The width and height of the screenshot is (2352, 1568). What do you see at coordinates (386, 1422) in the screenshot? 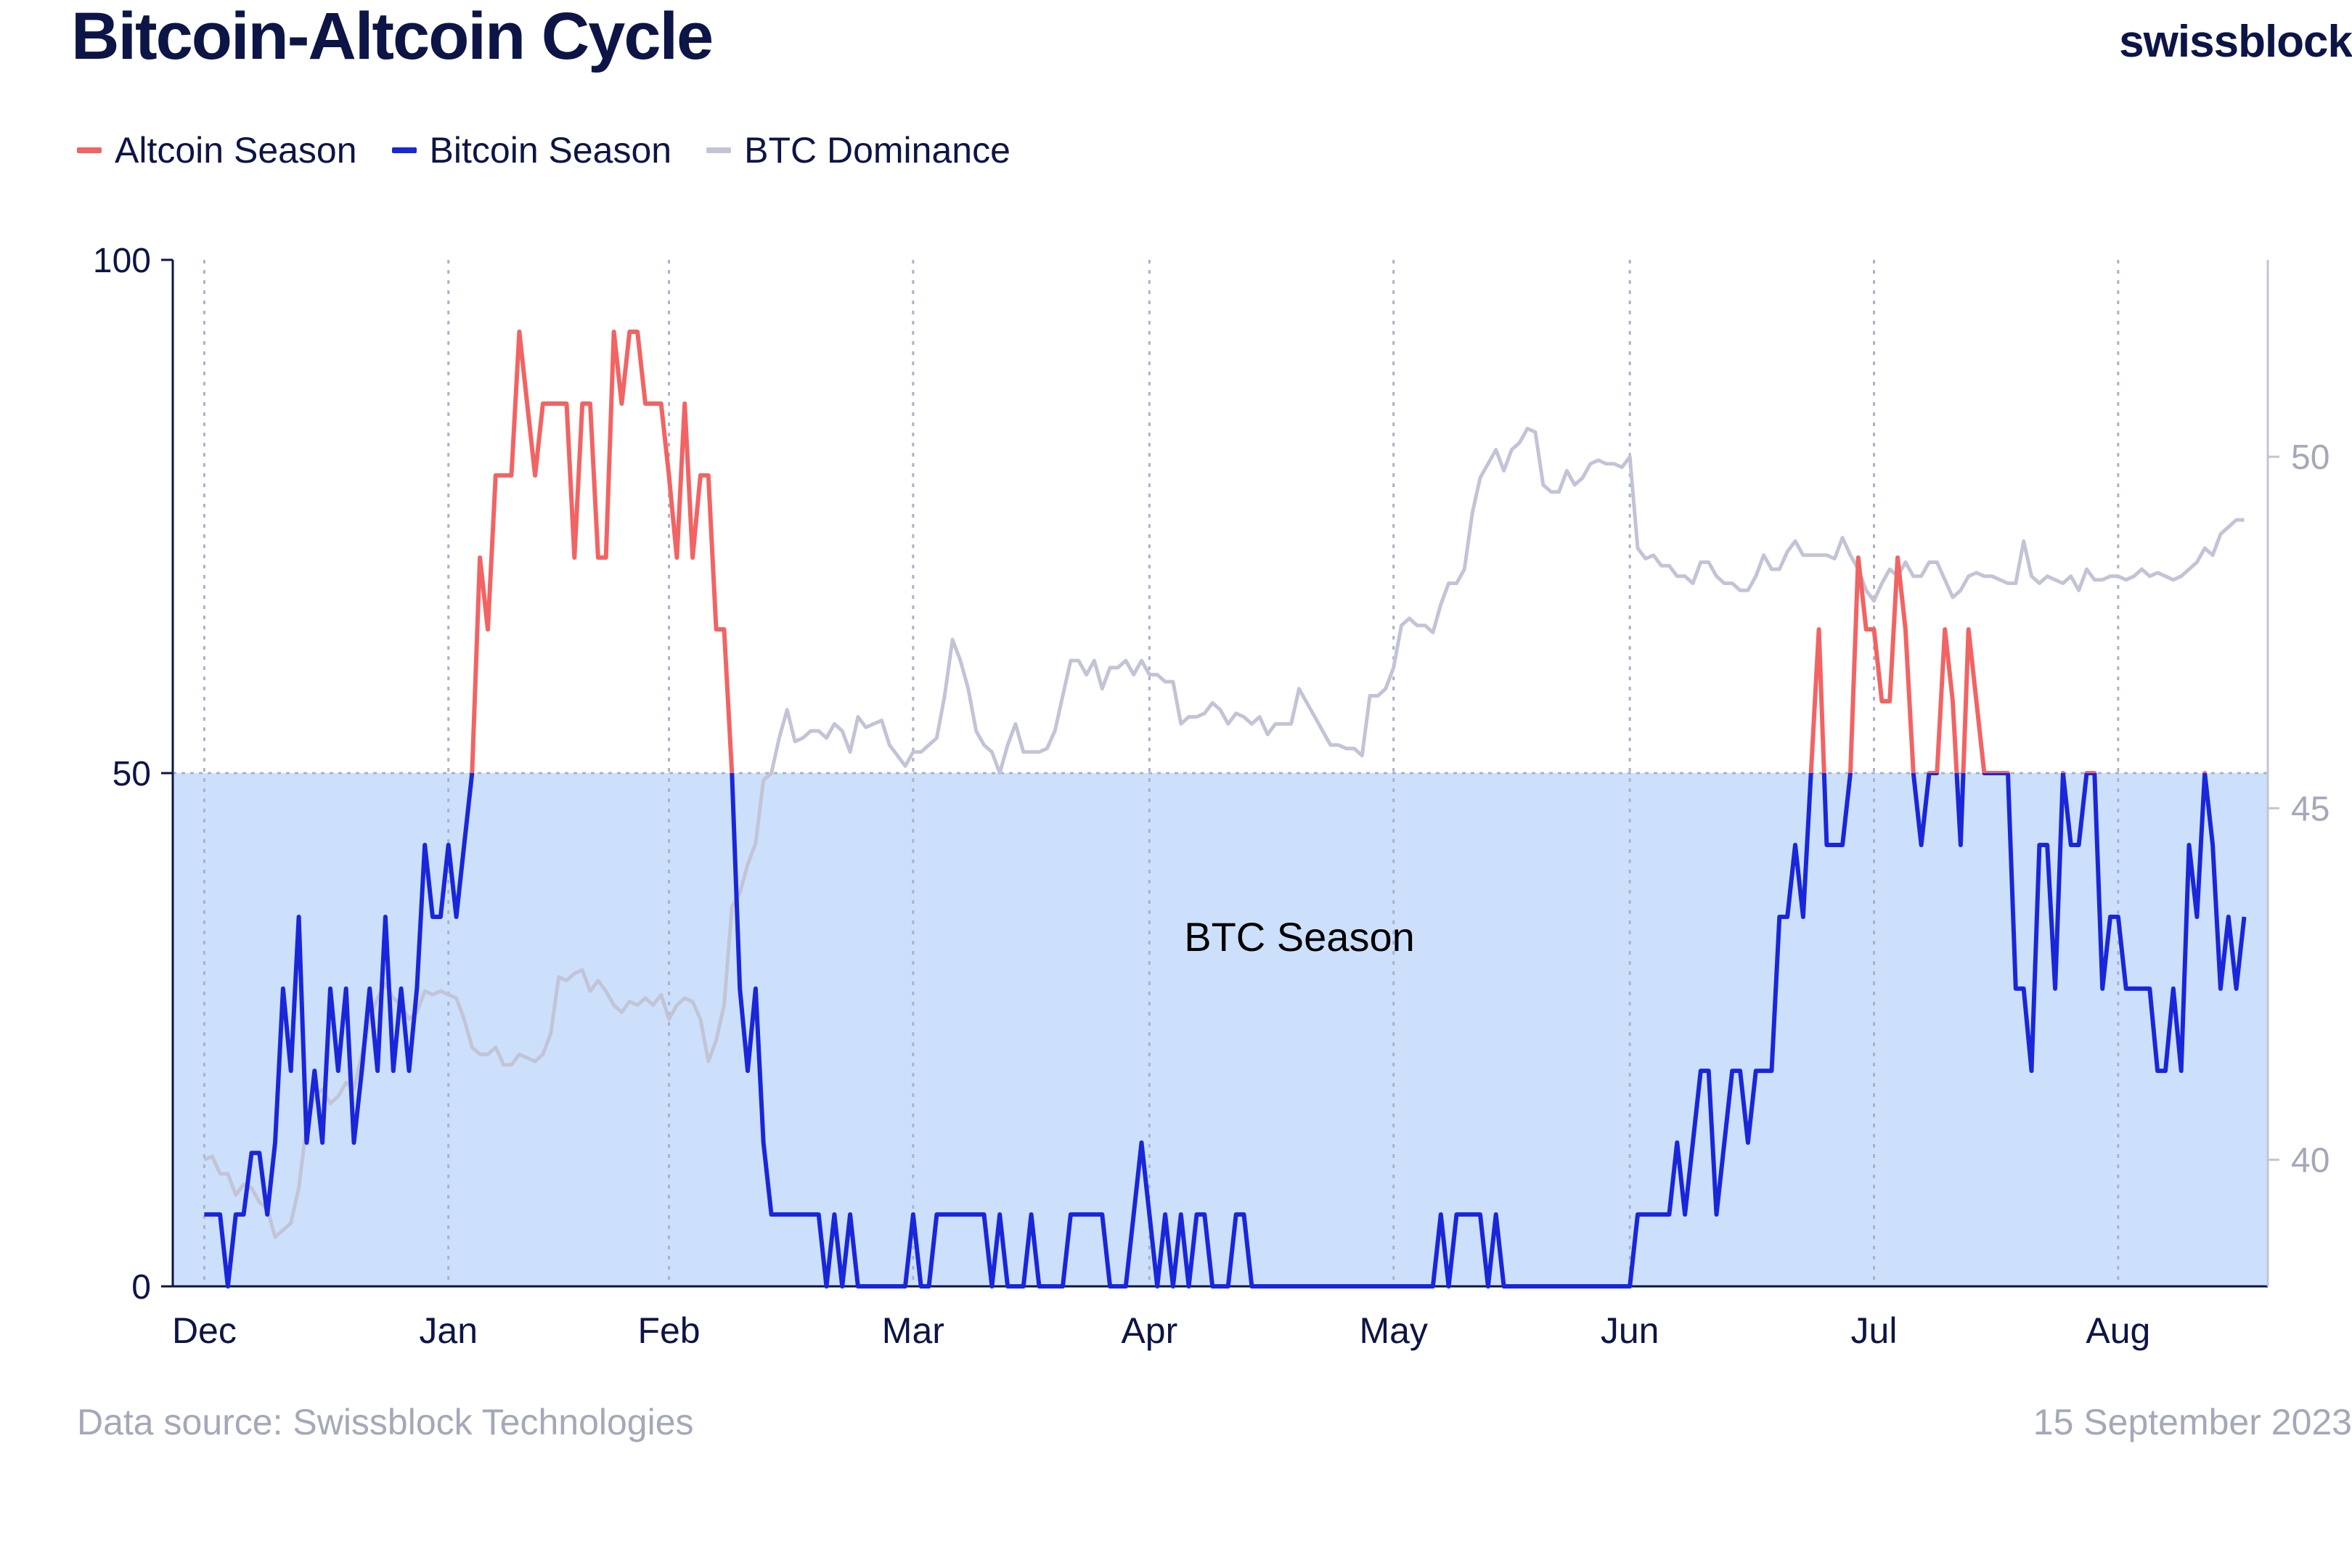
I see `data-source-note: Data source: Swissblock Technologies` at bounding box center [386, 1422].